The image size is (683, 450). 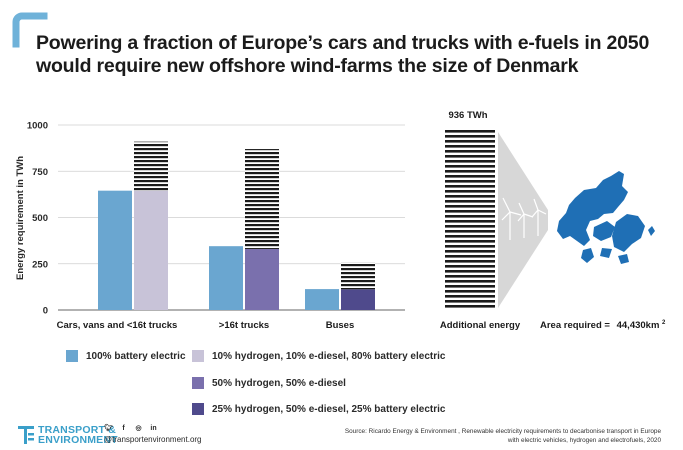 I want to click on area-required-value: 44,430km, so click(x=638, y=325).